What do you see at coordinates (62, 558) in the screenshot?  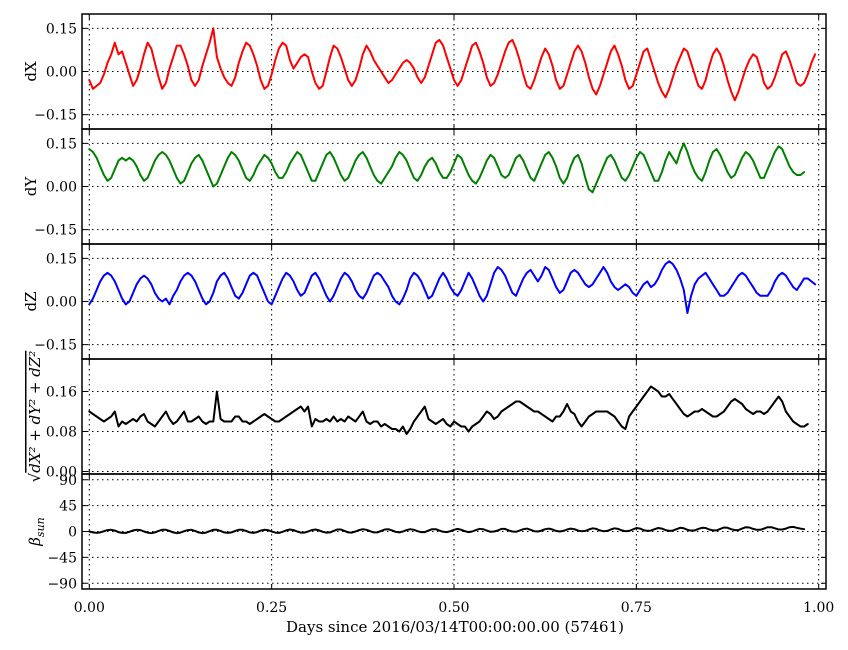 I see `y-tick-label: −45` at bounding box center [62, 558].